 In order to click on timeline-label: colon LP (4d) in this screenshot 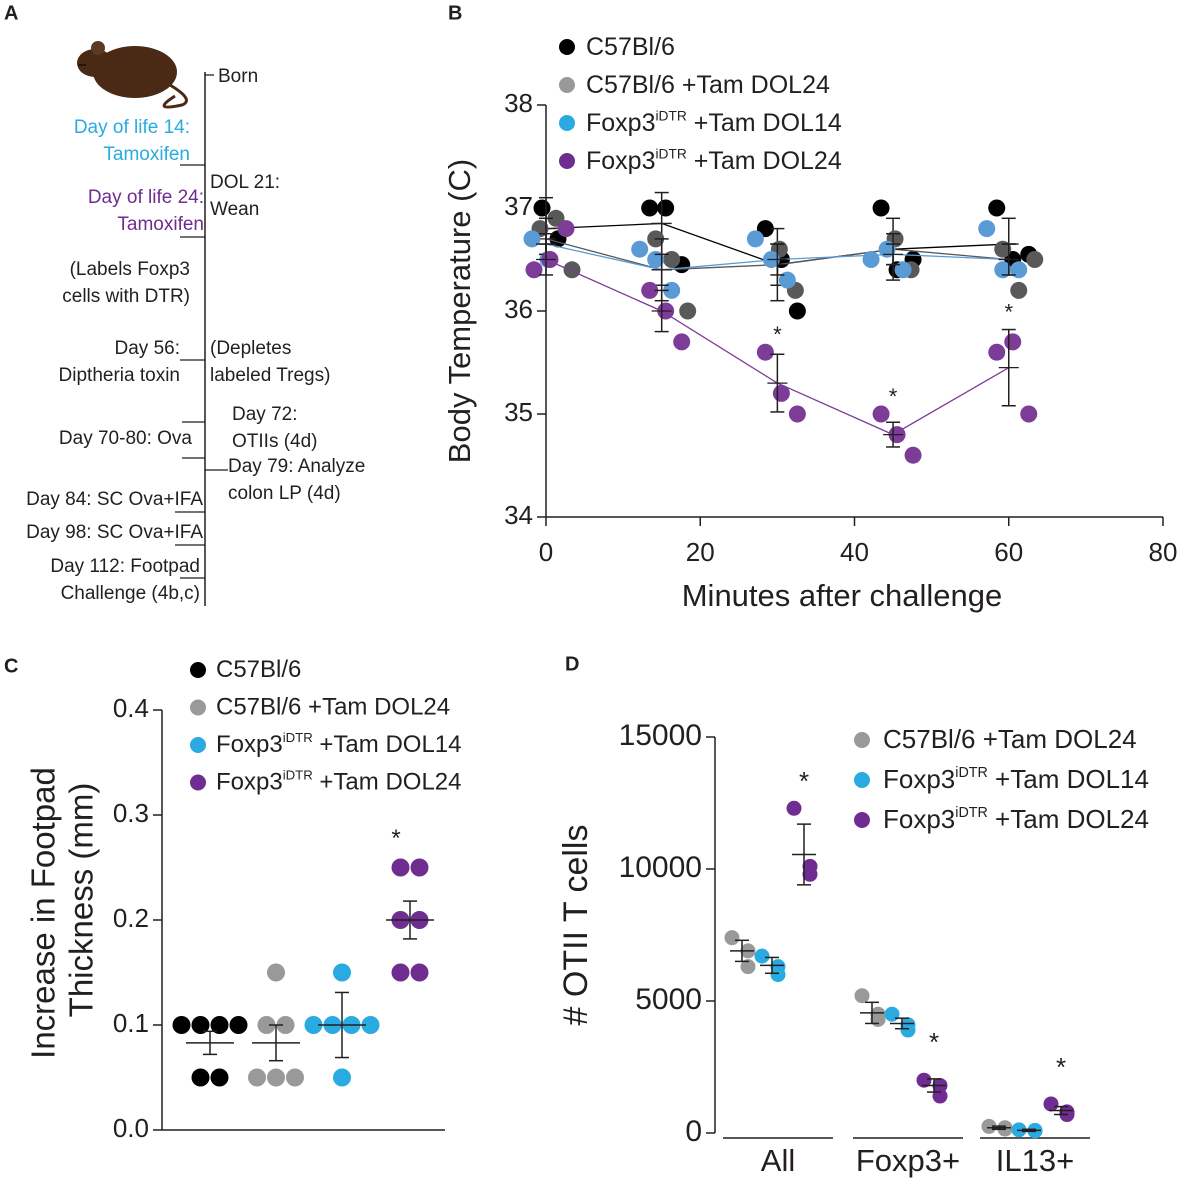, I will do `click(284, 493)`.